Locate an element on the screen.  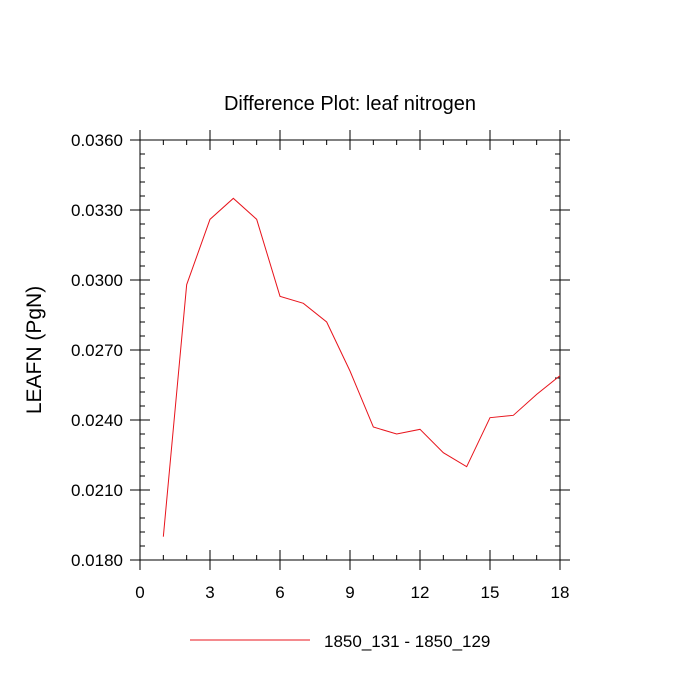
y-tick-label: 0.0330 is located at coordinates (97, 210).